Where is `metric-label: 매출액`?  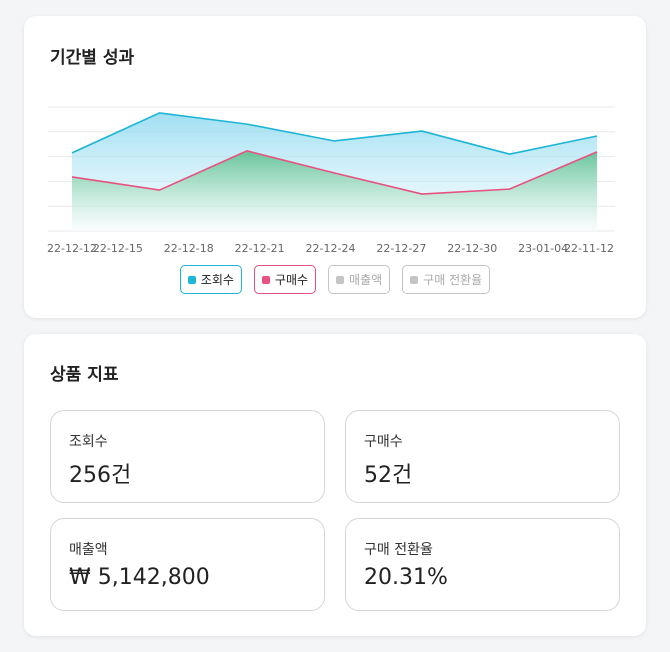 metric-label: 매출액 is located at coordinates (88, 550).